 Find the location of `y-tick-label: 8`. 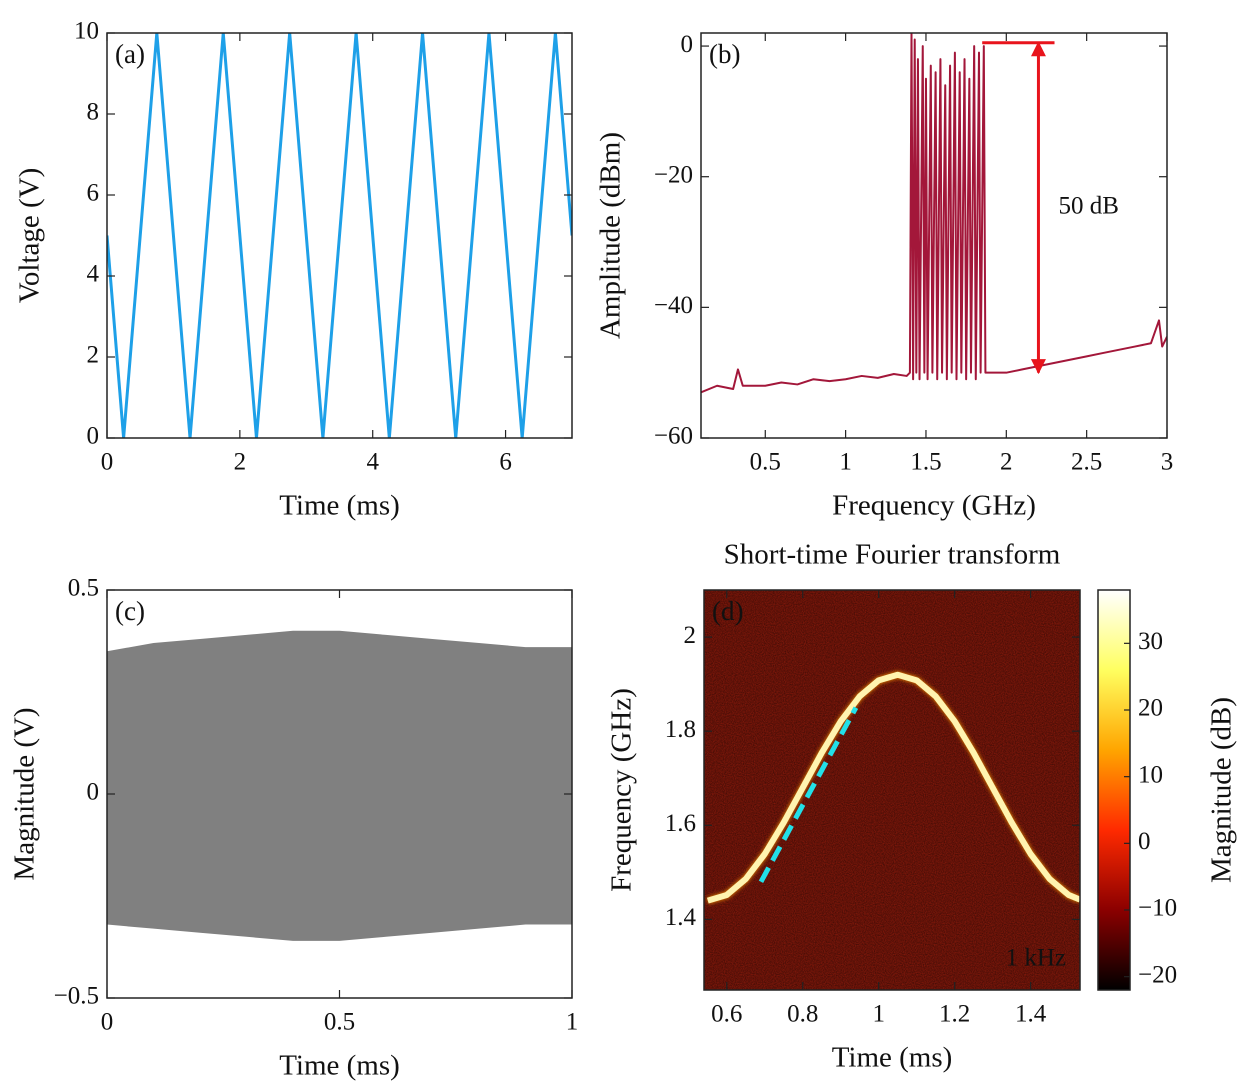

y-tick-label: 8 is located at coordinates (93, 112).